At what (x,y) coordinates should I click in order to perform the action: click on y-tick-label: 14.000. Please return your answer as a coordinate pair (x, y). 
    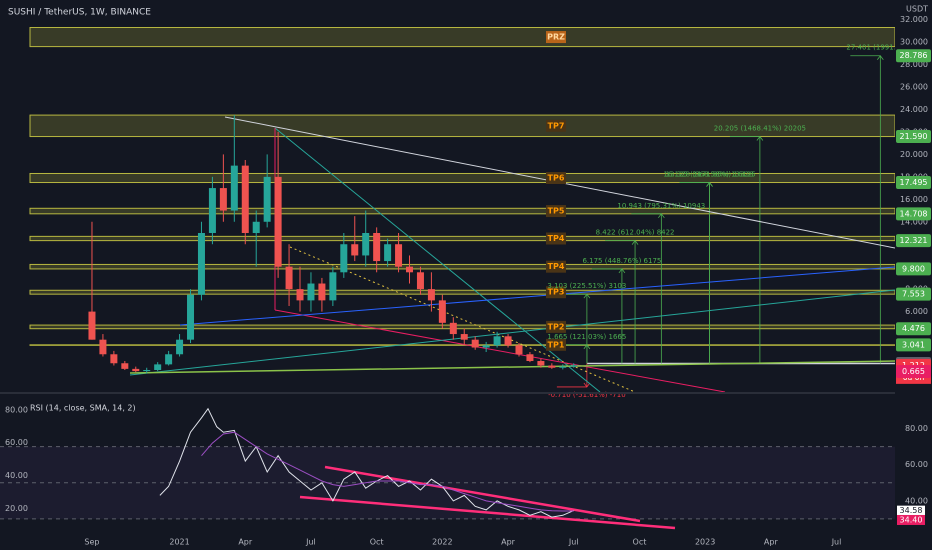
    Looking at the image, I should click on (914, 221).